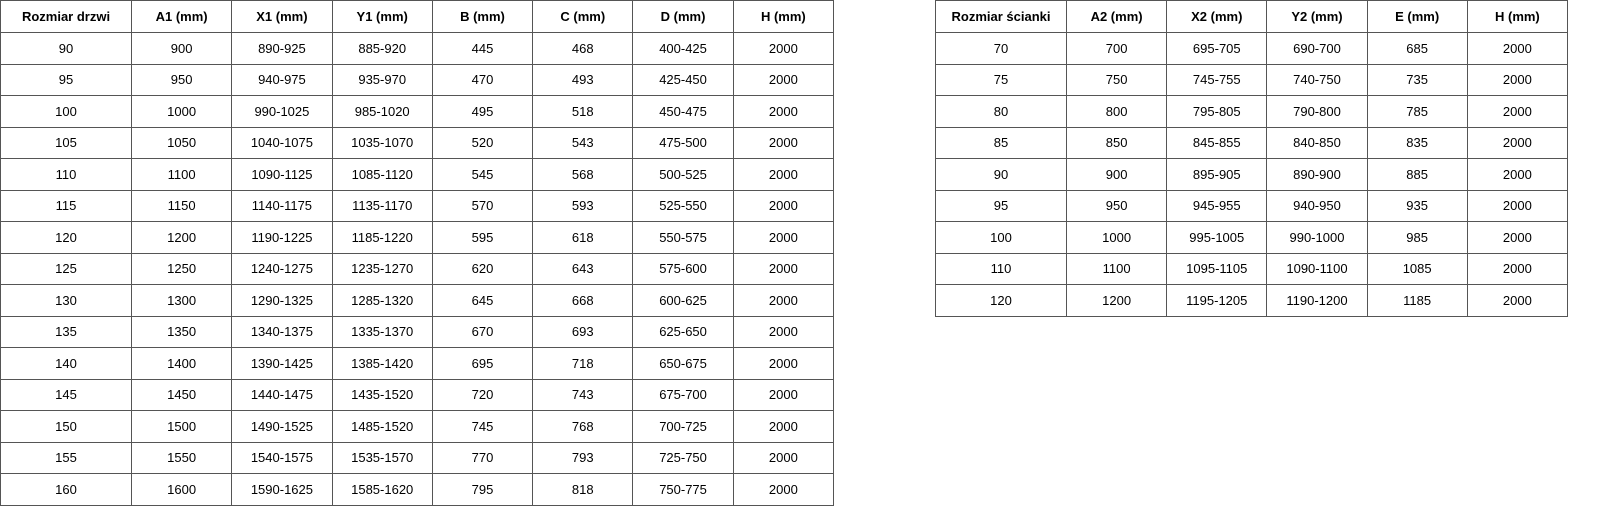 This screenshot has width=1600, height=514. Describe the element at coordinates (282, 111) in the screenshot. I see `table-cell: 990-1025` at that location.